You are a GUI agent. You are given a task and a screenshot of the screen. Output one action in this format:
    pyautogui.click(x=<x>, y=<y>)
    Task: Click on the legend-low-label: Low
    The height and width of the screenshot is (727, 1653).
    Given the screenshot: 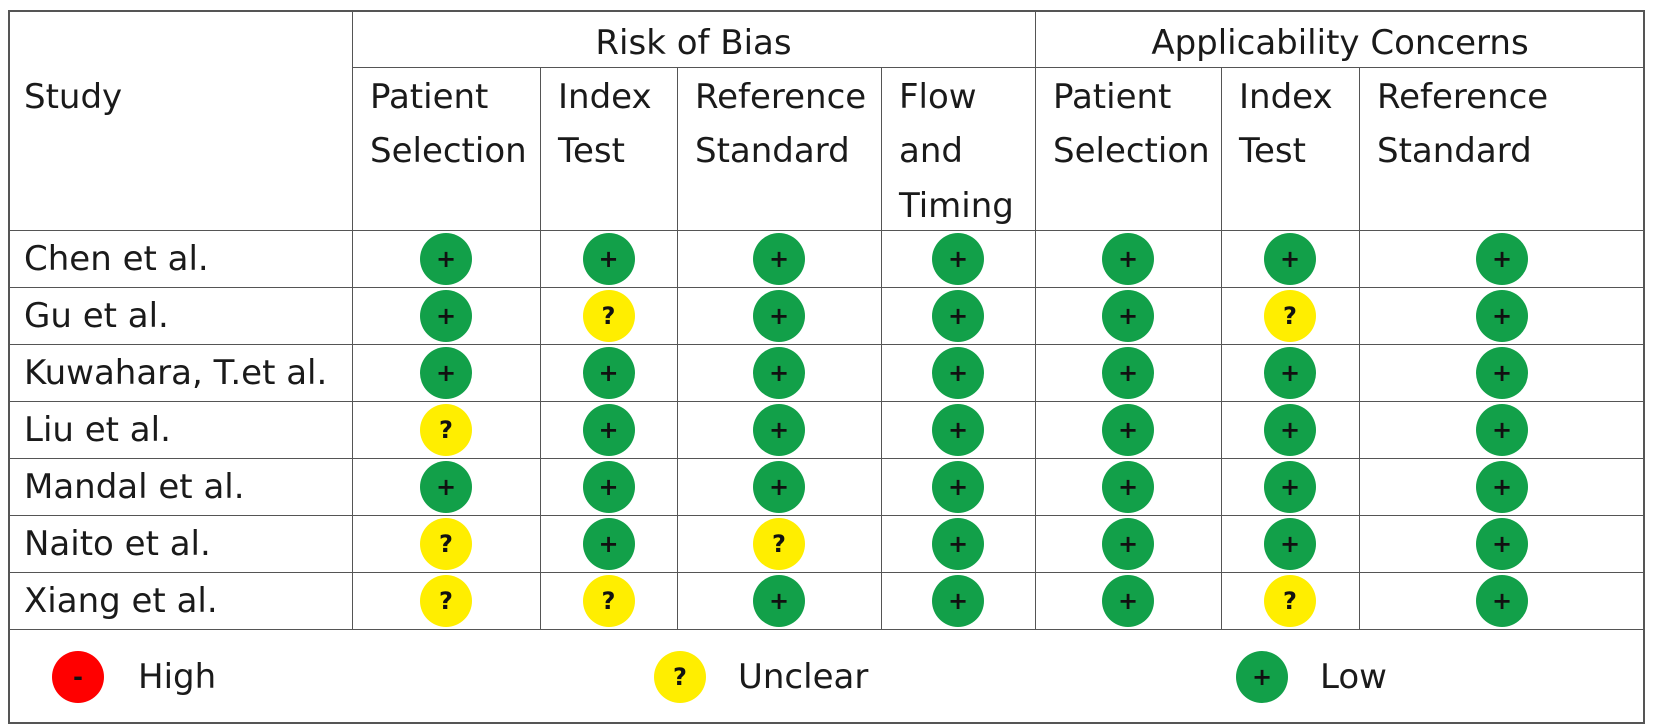 What is the action you would take?
    pyautogui.click(x=1353, y=676)
    